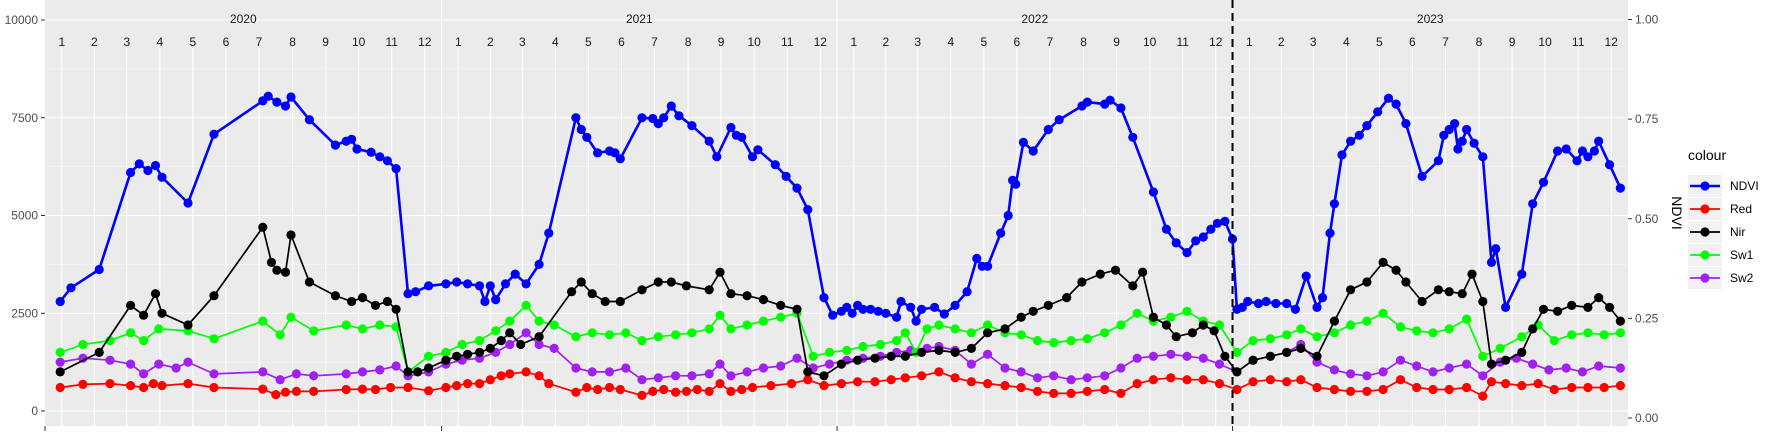  I want to click on year-label: 2021, so click(639, 19).